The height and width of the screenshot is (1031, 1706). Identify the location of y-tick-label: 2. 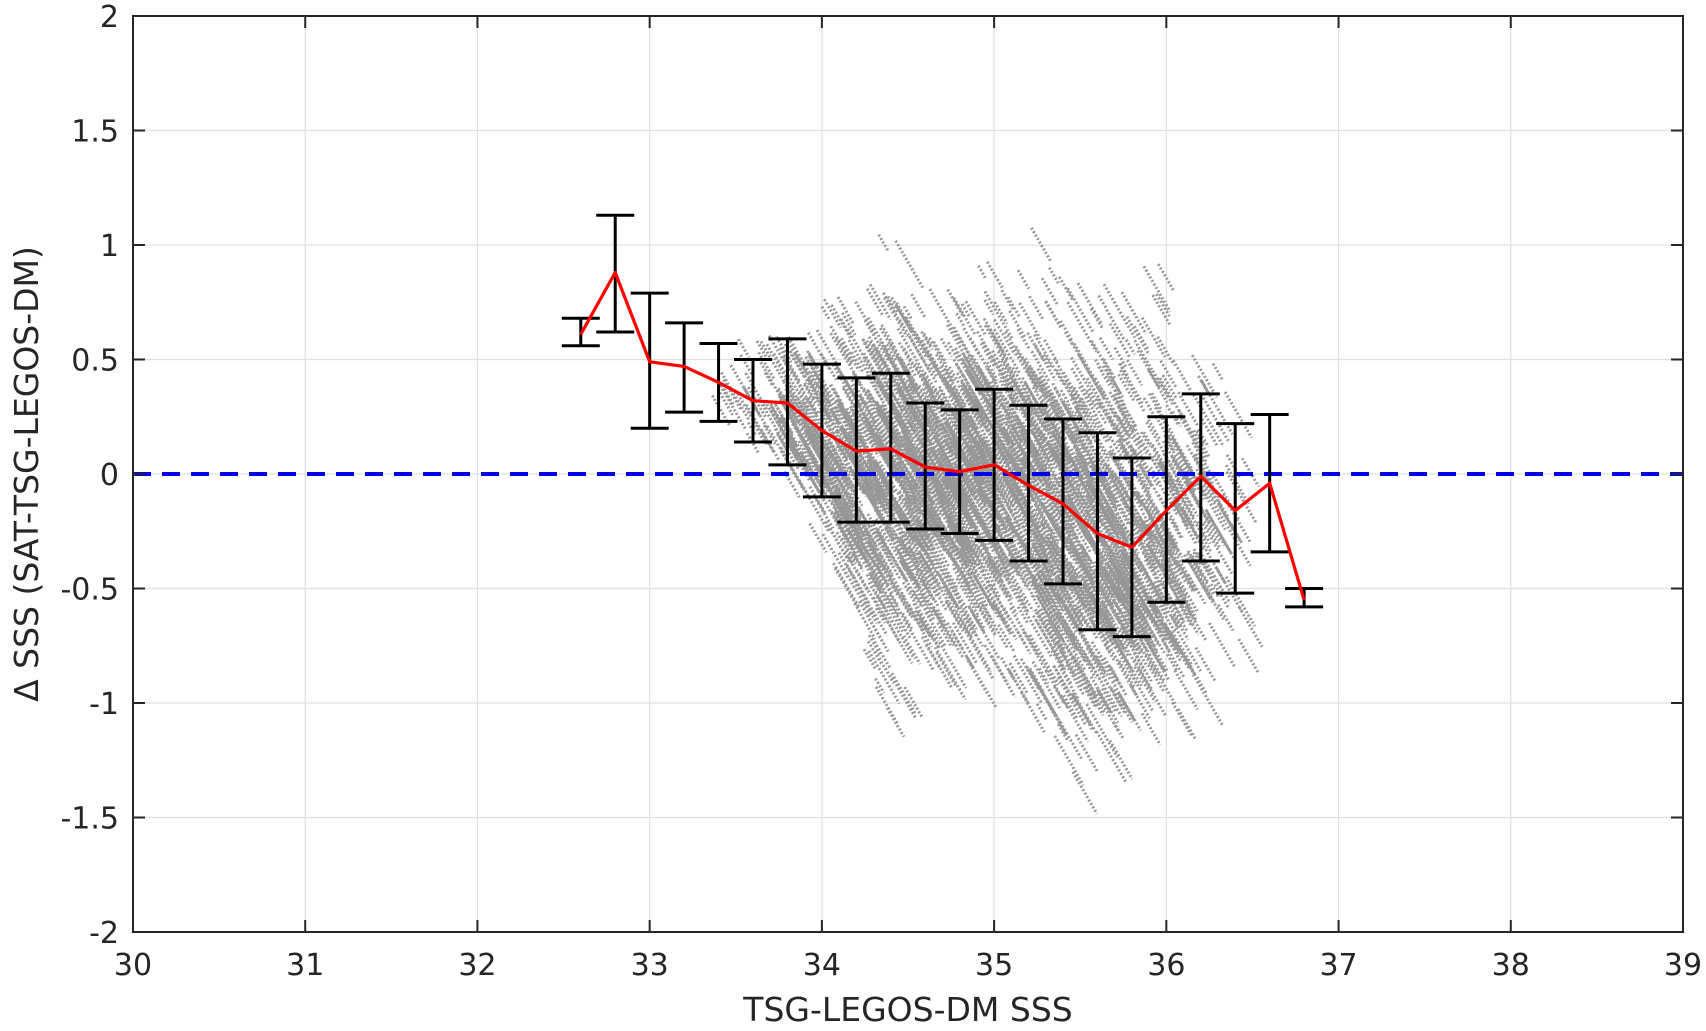
(109, 17).